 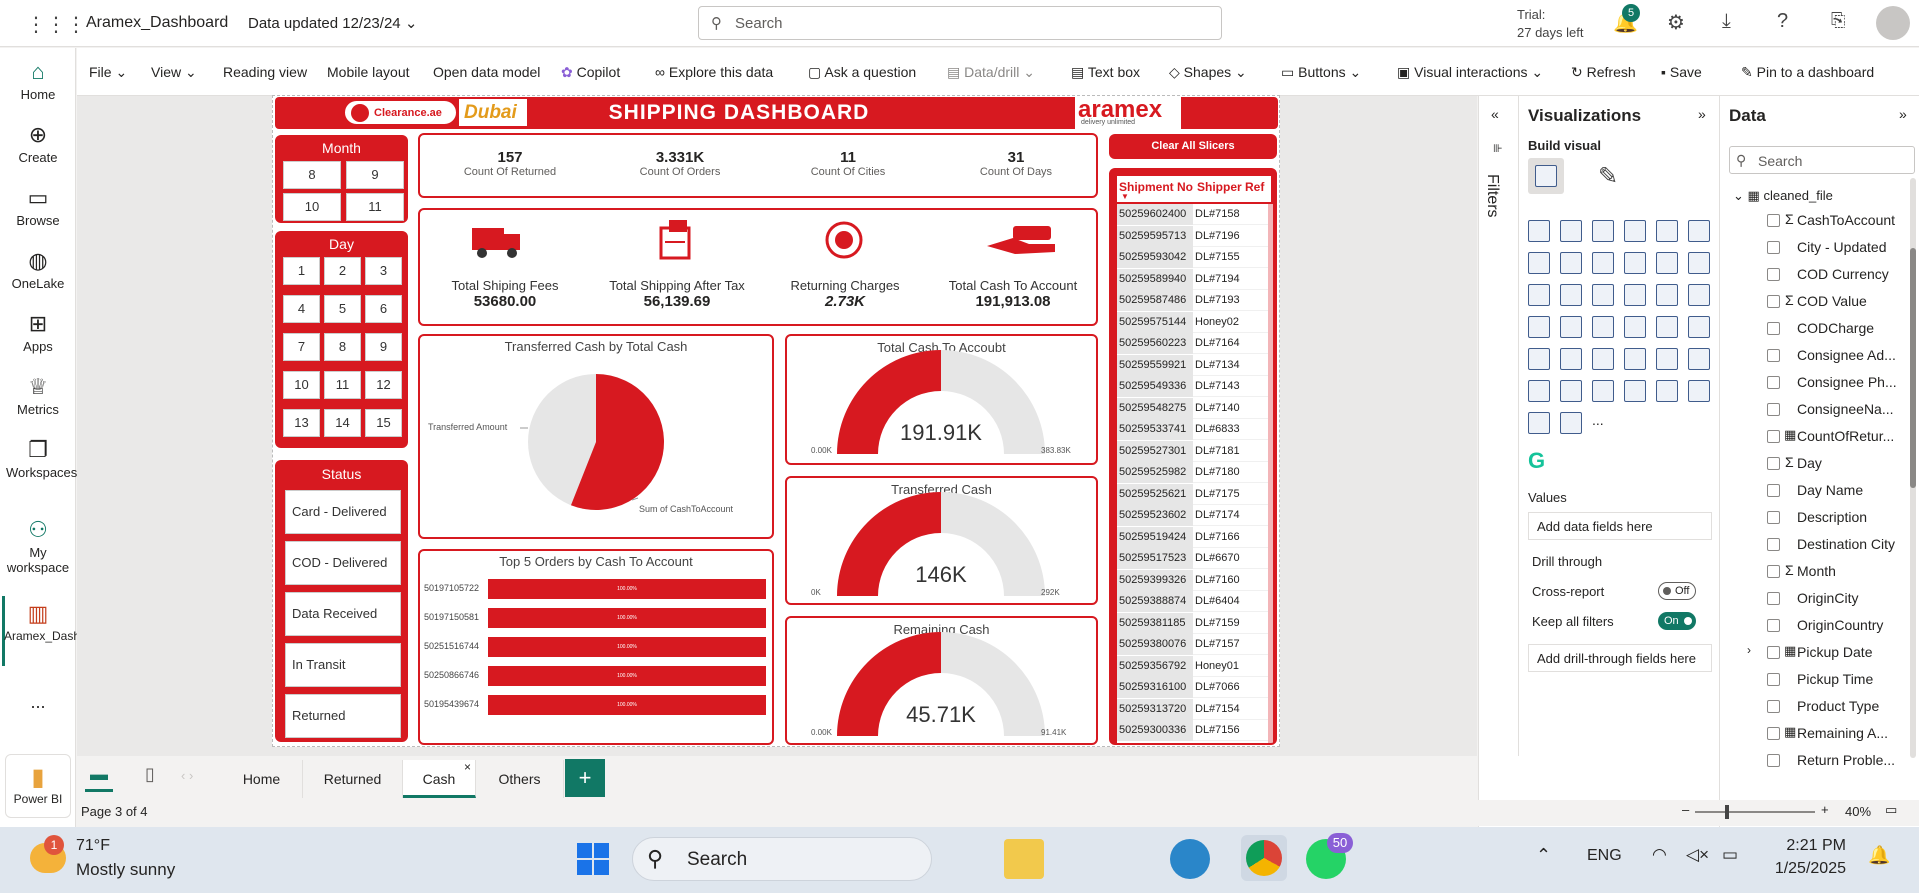 What do you see at coordinates (1495, 114) in the screenshot?
I see `collapse-left-icon: «` at bounding box center [1495, 114].